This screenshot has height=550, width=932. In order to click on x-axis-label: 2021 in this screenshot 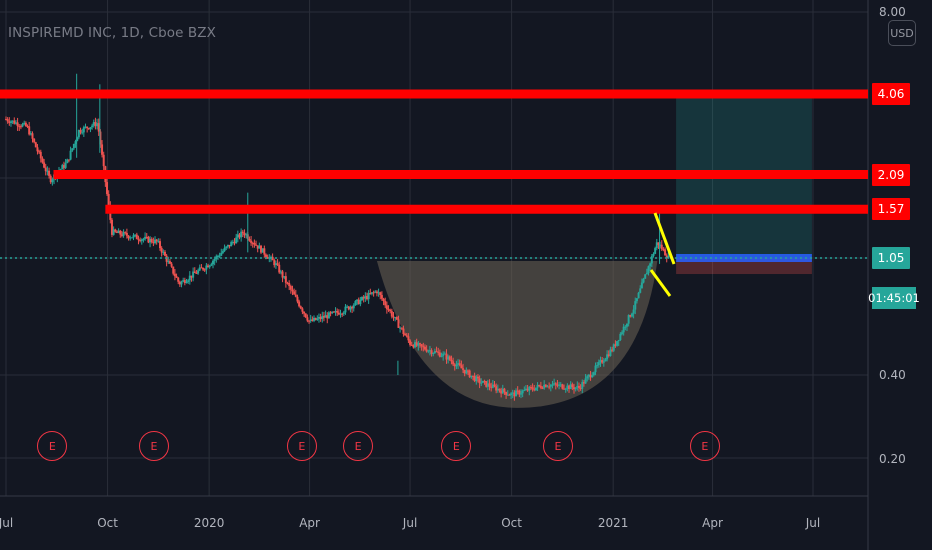, I will do `click(613, 523)`.